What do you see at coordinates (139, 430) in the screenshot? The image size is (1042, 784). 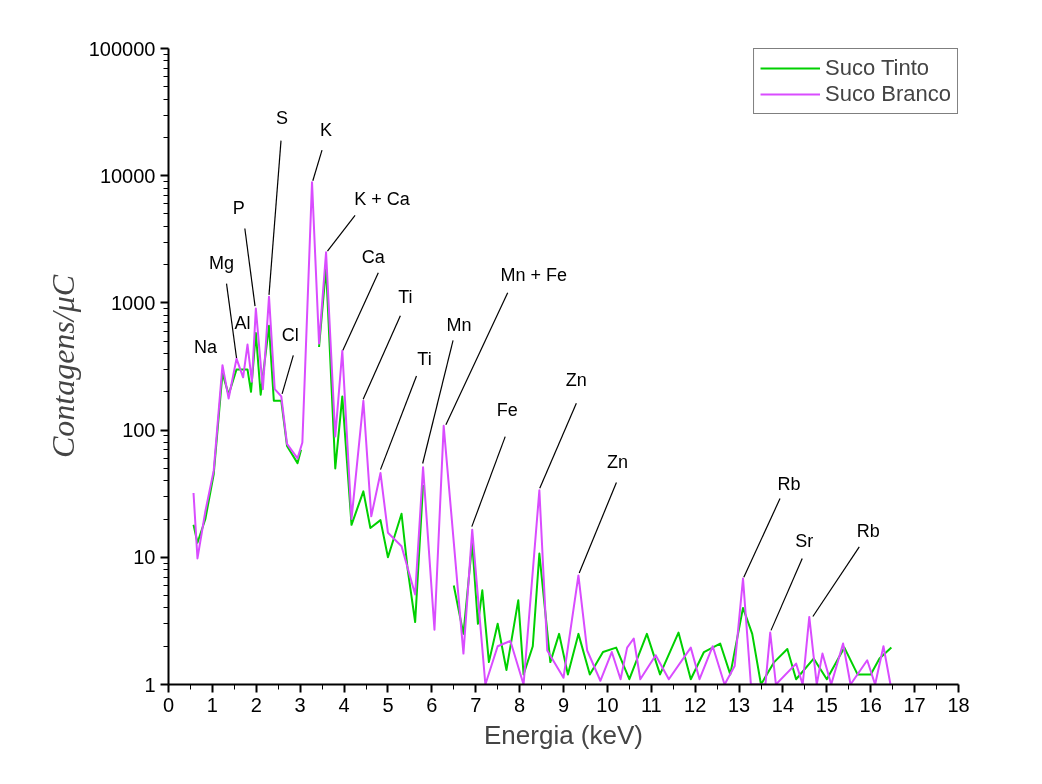 I see `y-tick-label: 100` at bounding box center [139, 430].